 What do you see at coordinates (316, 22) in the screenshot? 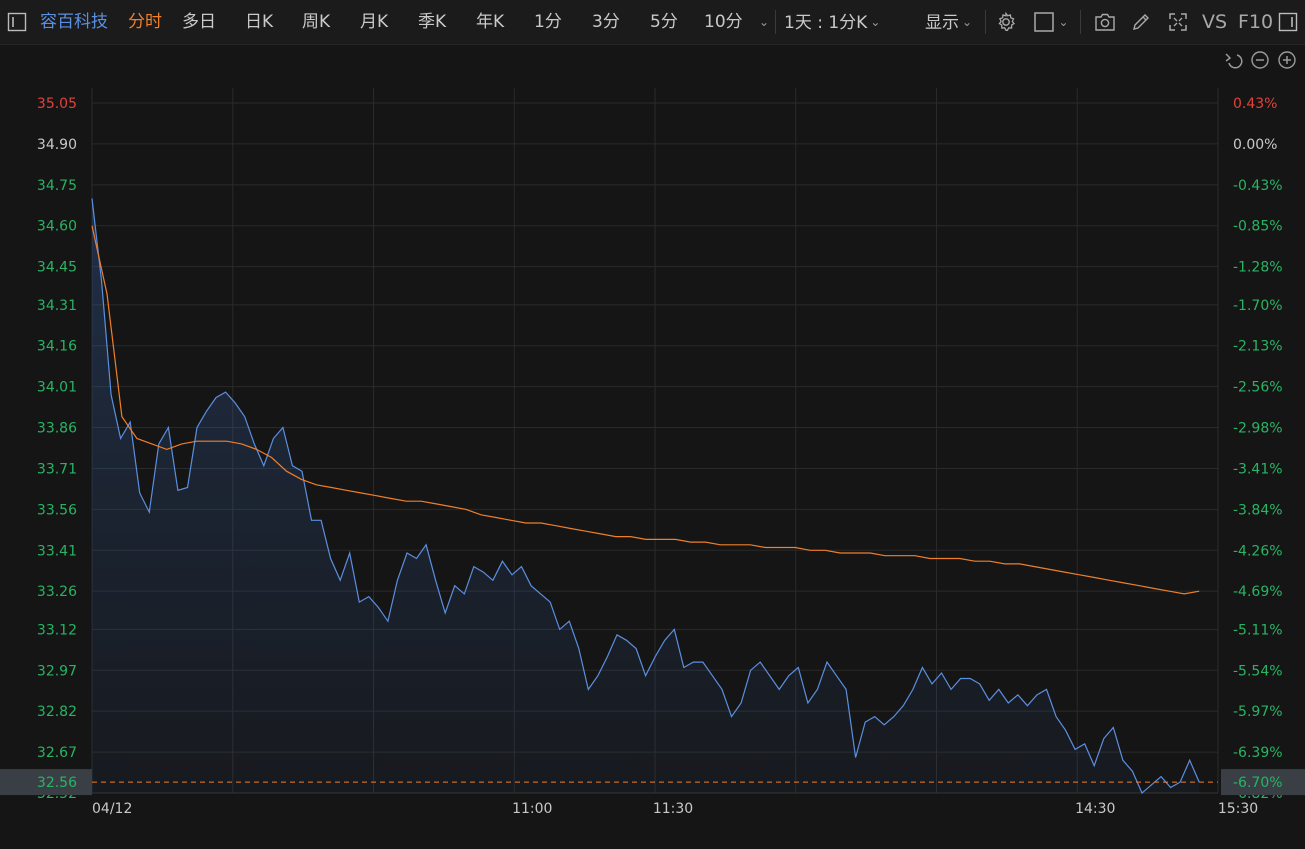
I see `tab-weekly-k: 周K` at bounding box center [316, 22].